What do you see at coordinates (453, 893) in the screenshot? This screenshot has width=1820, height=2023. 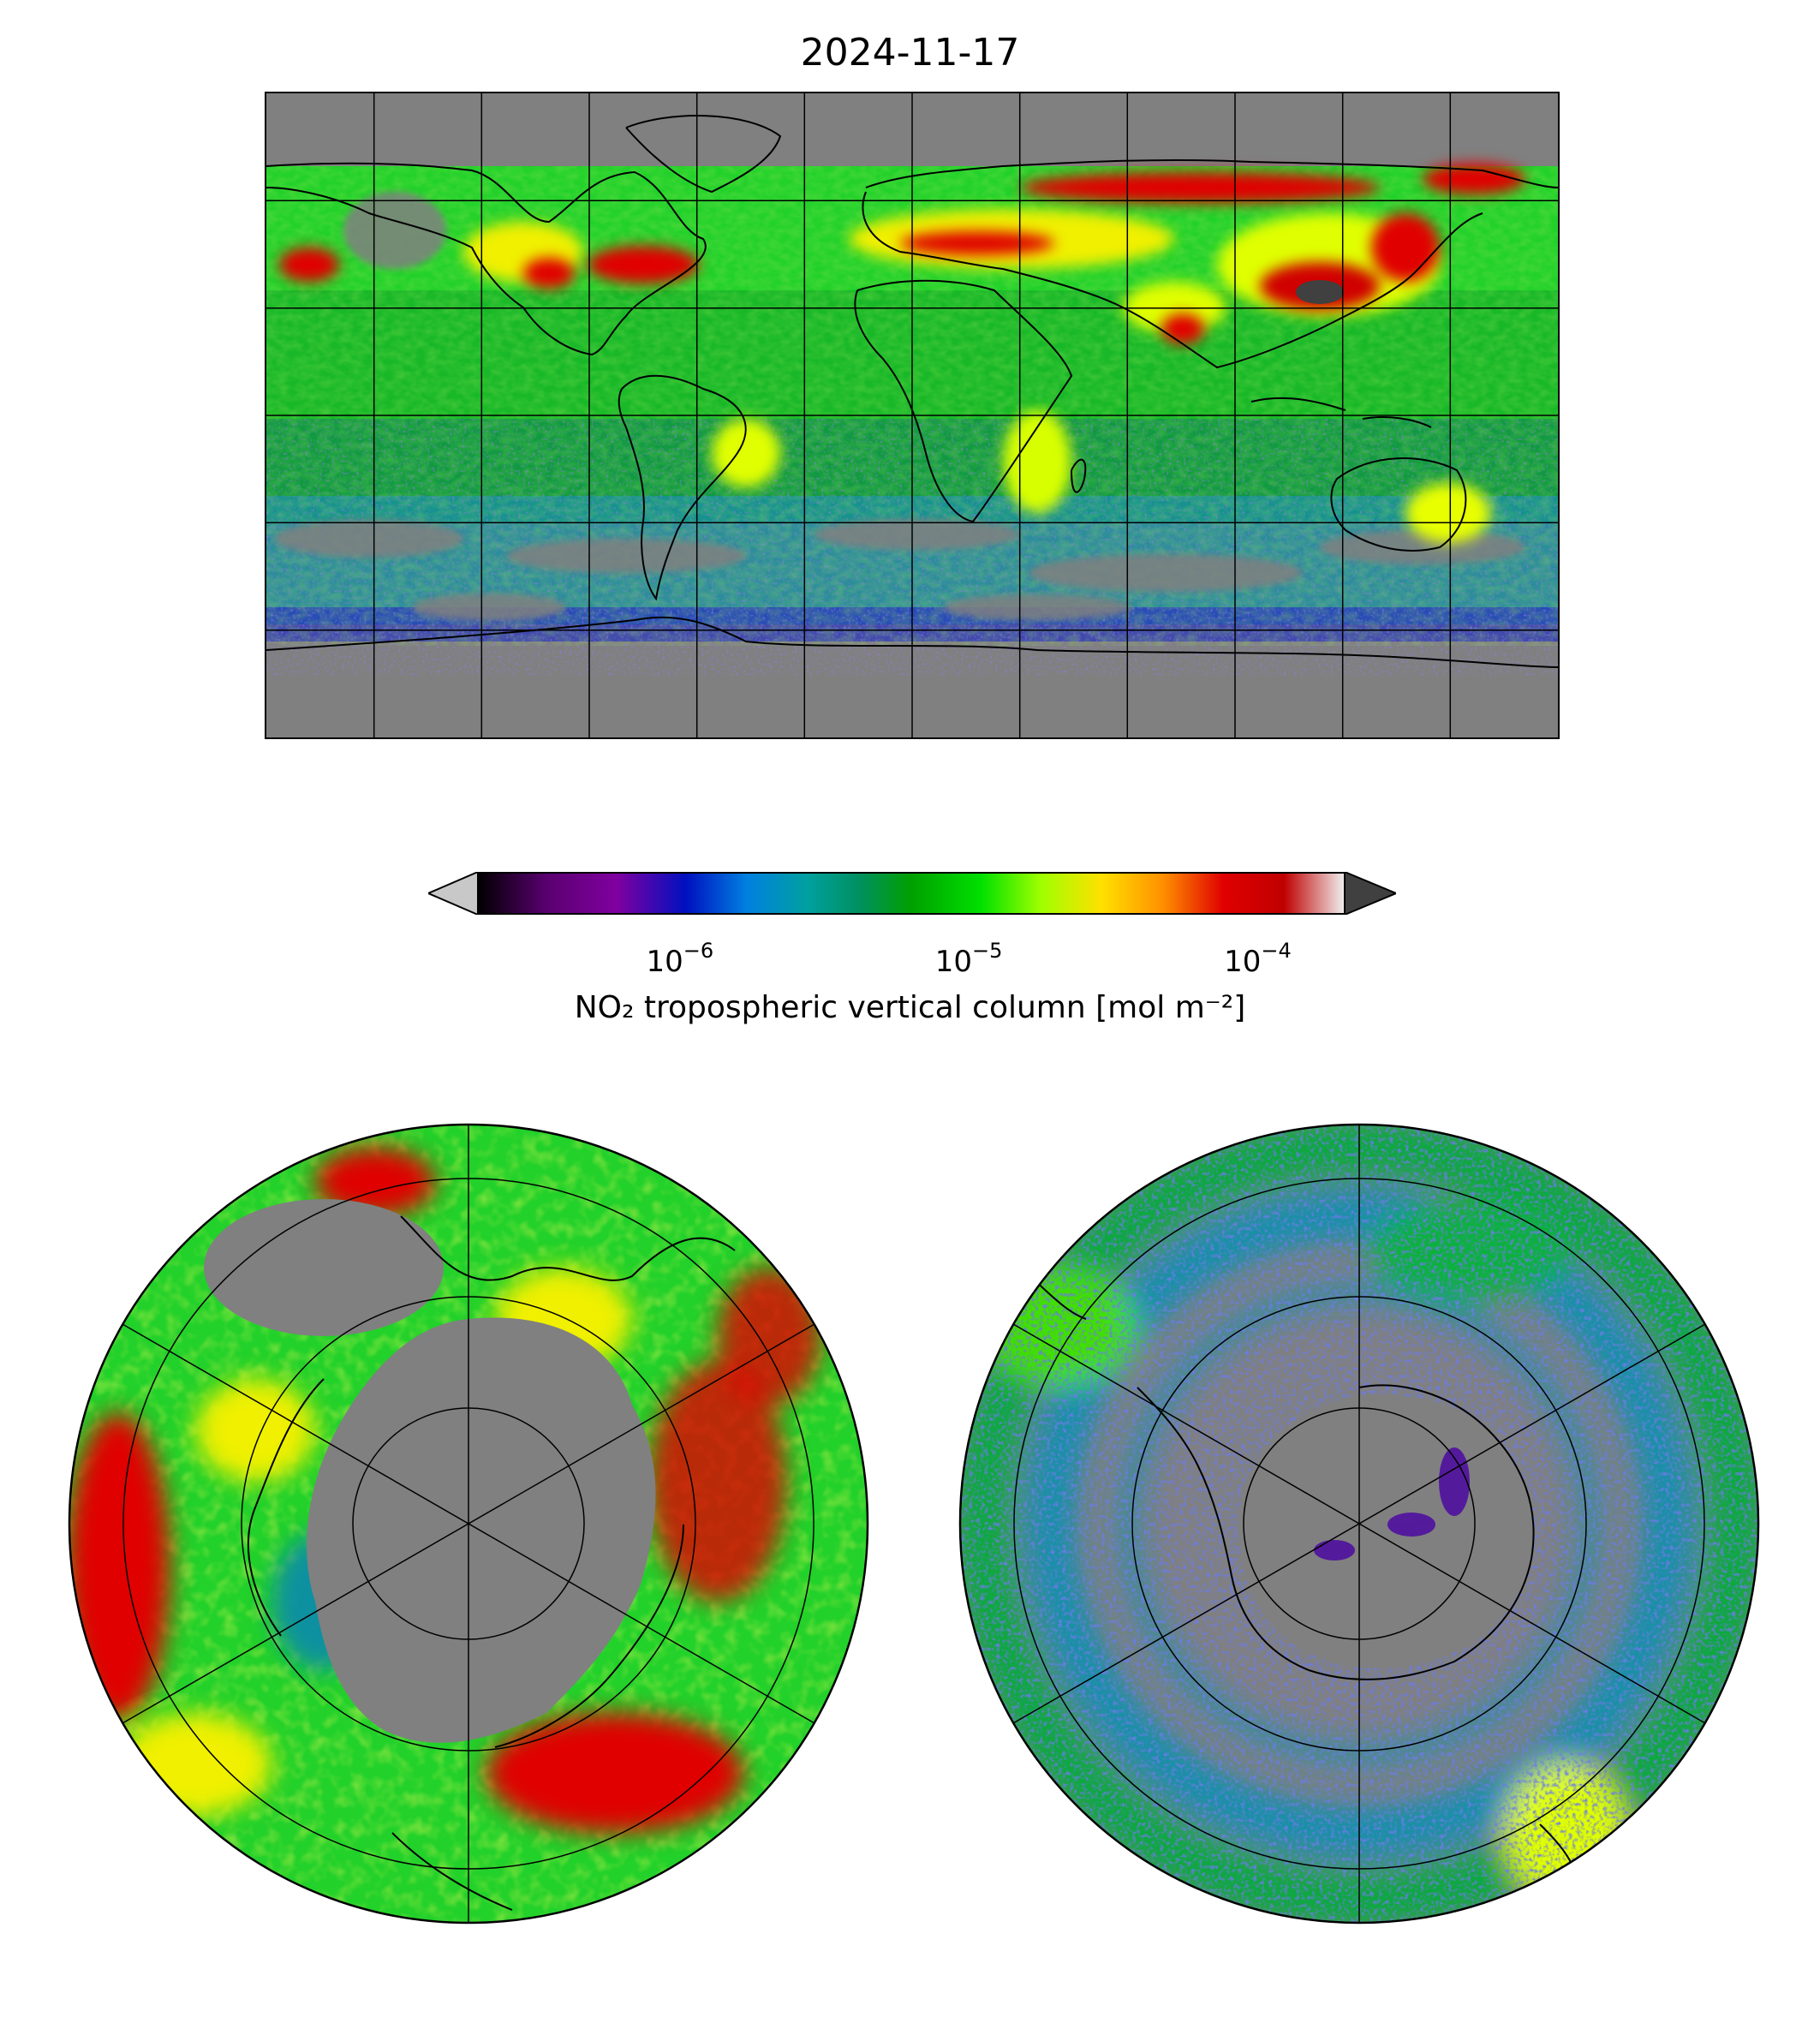 I see `colorbar-under-arrow` at bounding box center [453, 893].